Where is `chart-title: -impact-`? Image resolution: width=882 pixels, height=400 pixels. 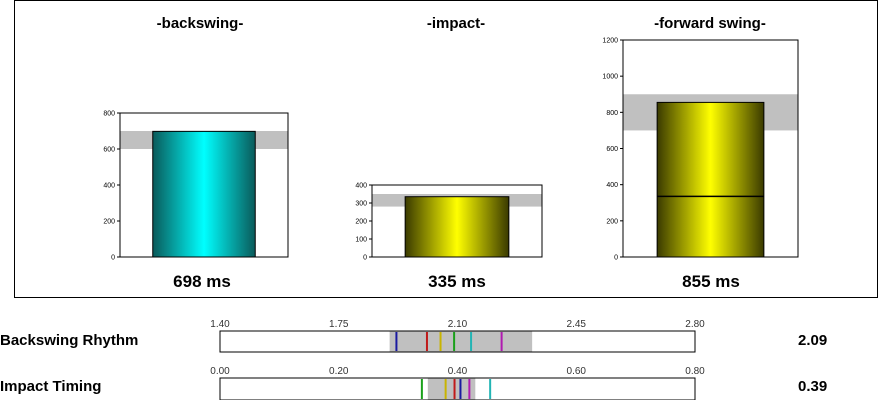 chart-title: -impact- is located at coordinates (456, 23).